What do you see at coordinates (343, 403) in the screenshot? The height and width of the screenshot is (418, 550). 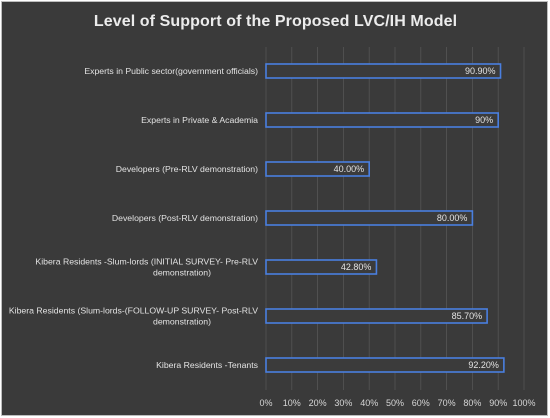 I see `x-tick-label: 30%` at bounding box center [343, 403].